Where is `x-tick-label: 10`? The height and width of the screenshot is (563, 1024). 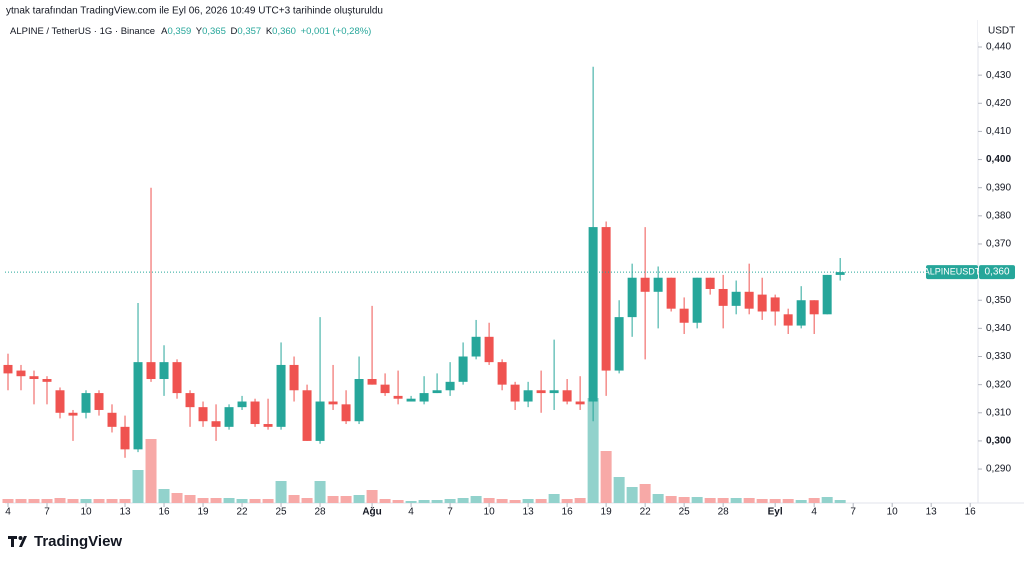
x-tick-label: 10 is located at coordinates (86, 512).